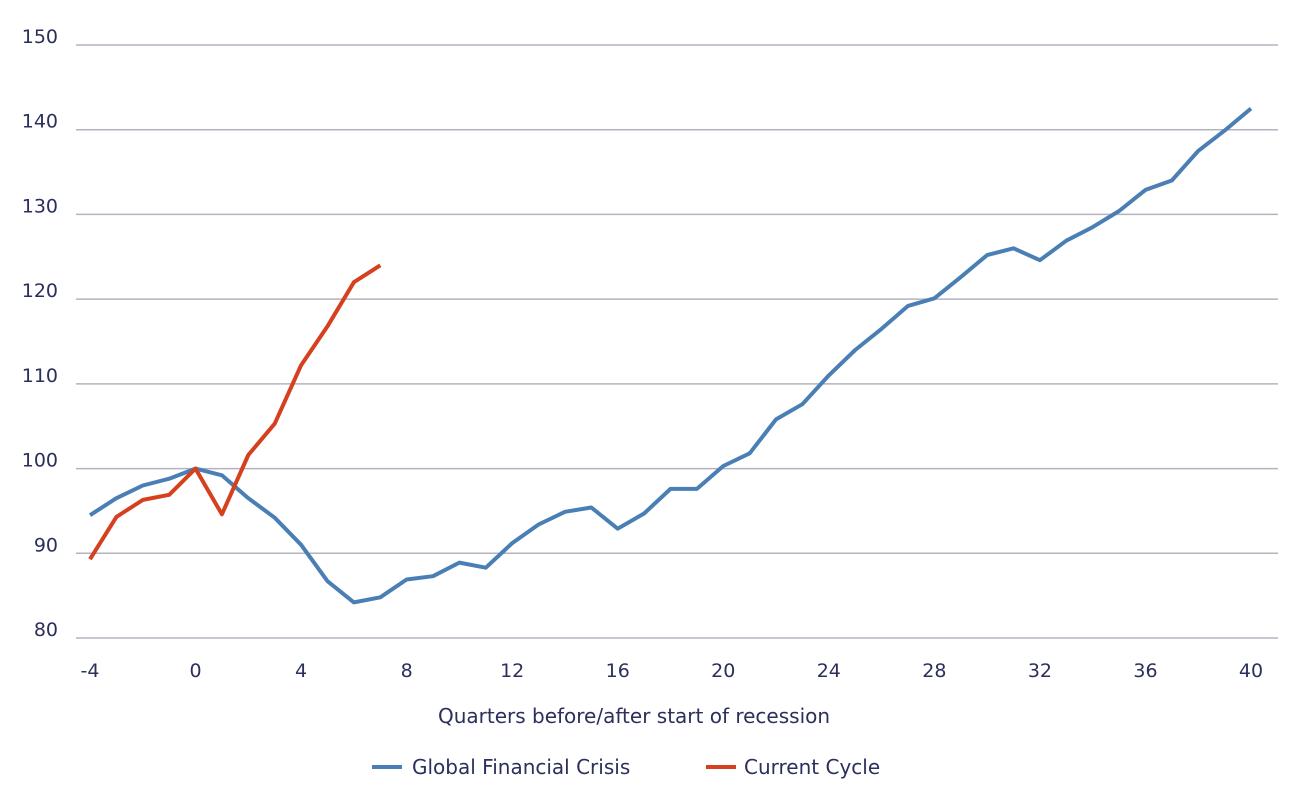  I want to click on x-tick-label: 0, so click(195, 671).